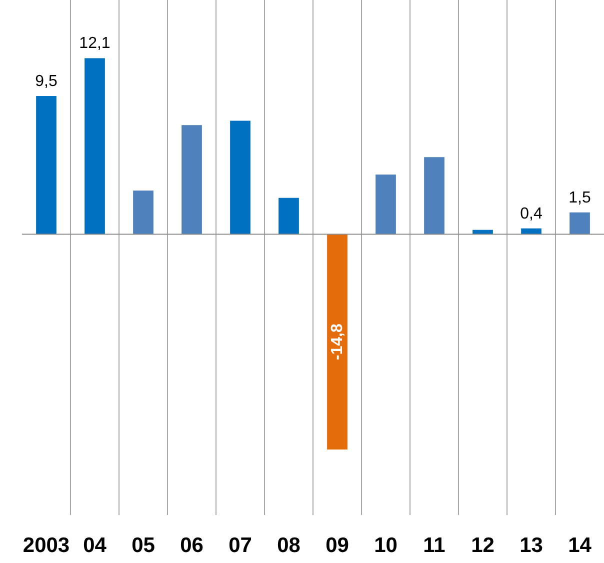  Describe the element at coordinates (46, 81) in the screenshot. I see `data-label: 9,5` at that location.